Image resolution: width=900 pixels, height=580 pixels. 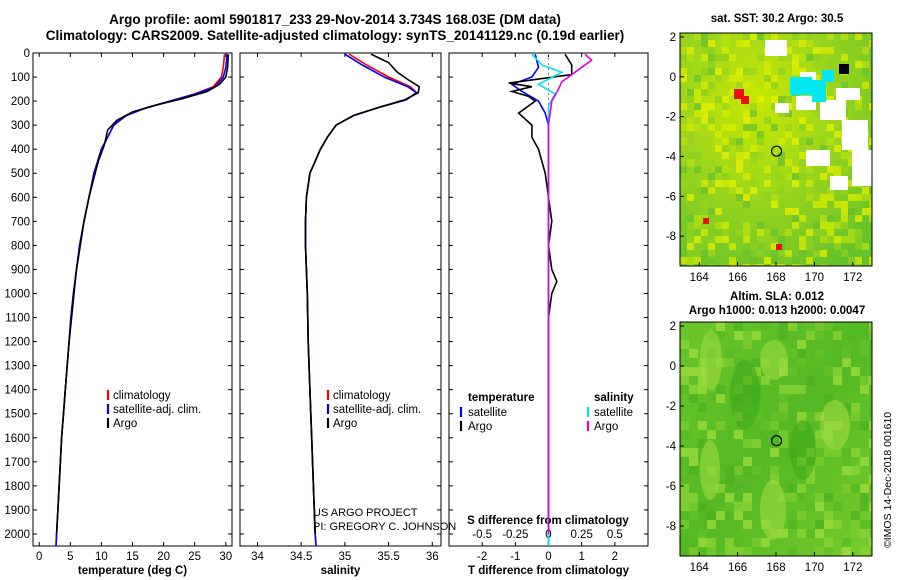 What do you see at coordinates (480, 427) in the screenshot?
I see `diff-legend-label: Argo` at bounding box center [480, 427].